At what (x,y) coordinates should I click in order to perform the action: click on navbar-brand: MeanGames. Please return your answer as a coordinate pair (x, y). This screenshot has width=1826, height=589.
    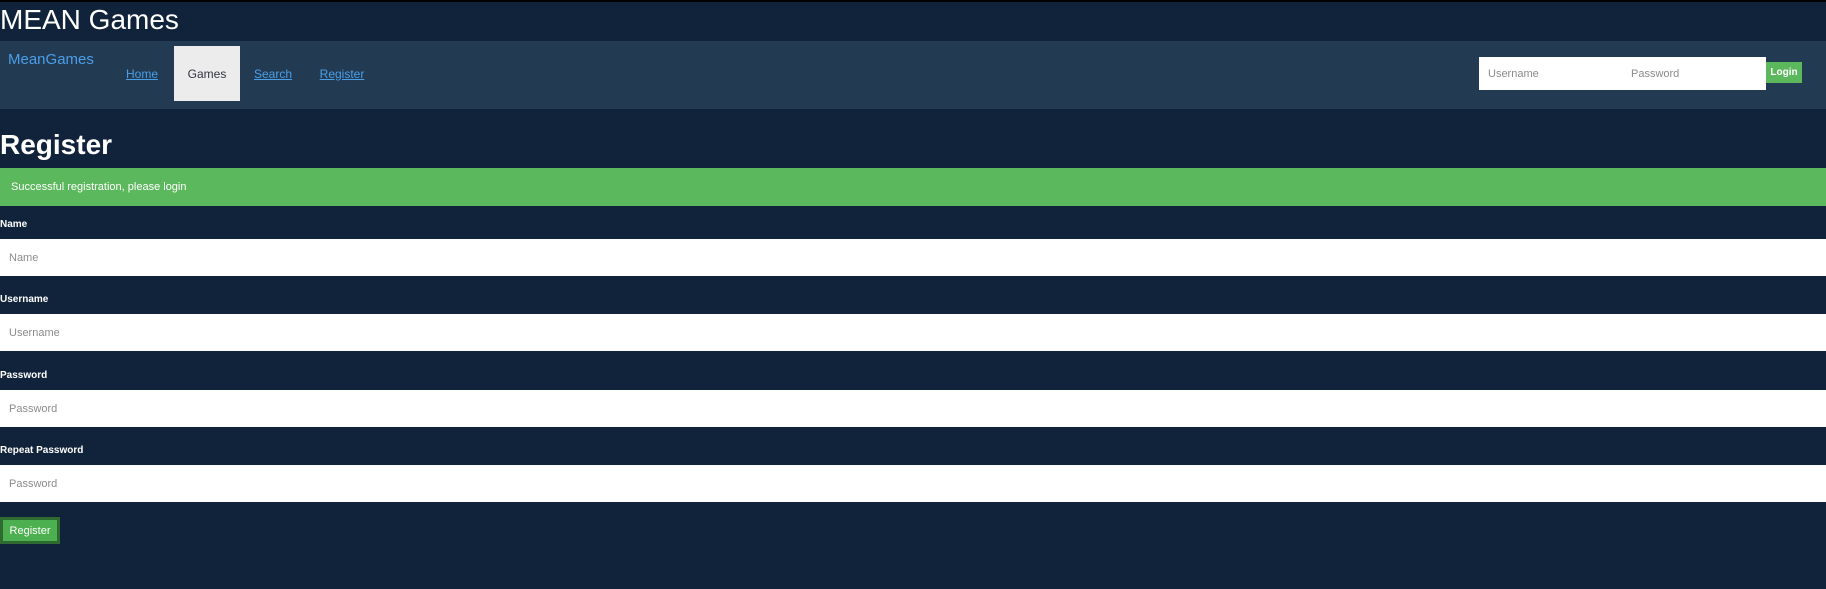
    Looking at the image, I should click on (51, 59).